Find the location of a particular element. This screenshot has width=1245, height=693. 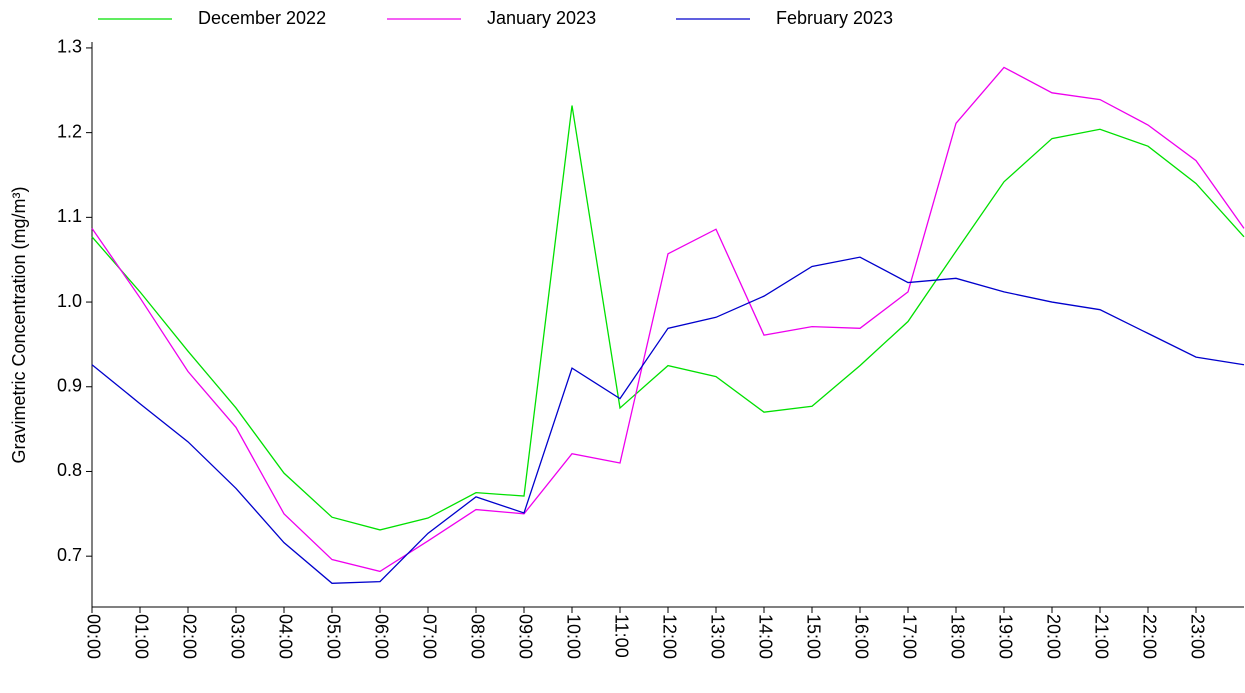

x-tick-label: 00:00 is located at coordinates (93, 636).